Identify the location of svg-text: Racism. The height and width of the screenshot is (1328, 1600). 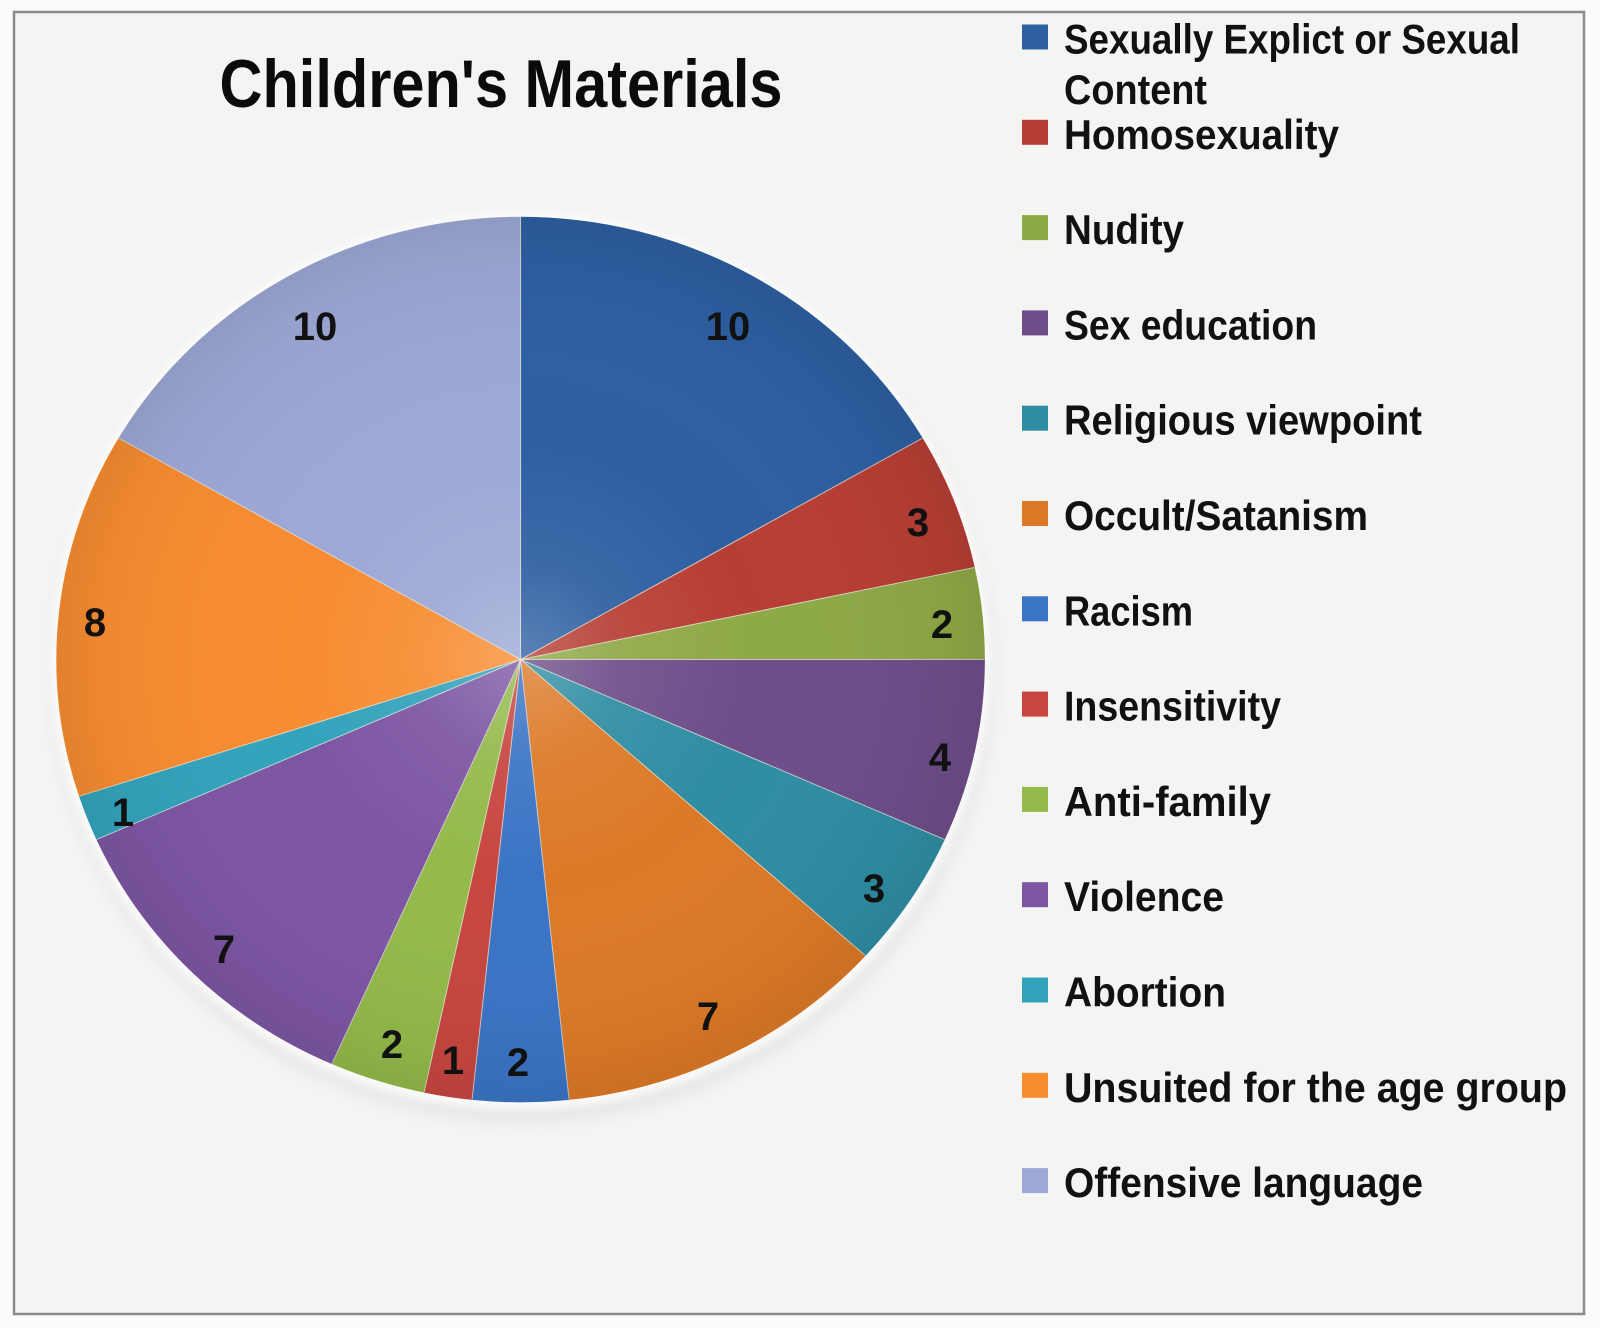
(1128, 610).